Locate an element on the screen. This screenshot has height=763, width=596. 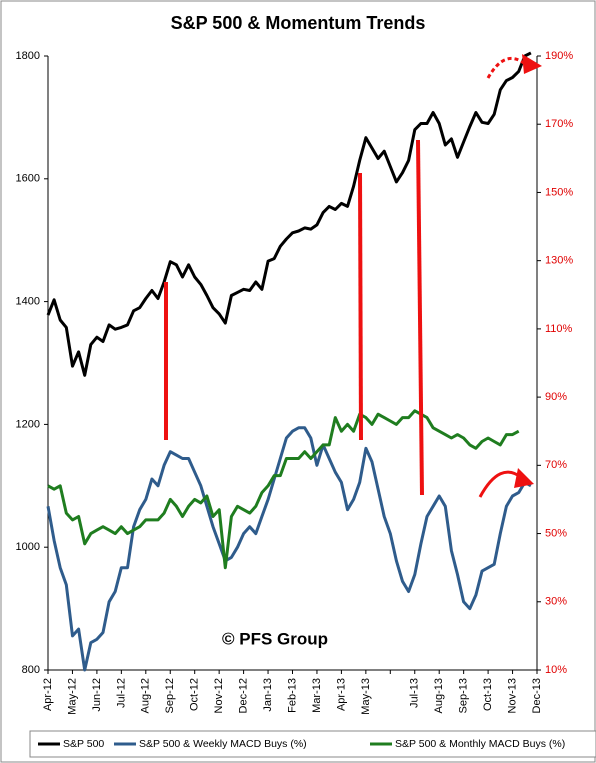
y2-tick-label: 130% is located at coordinates (559, 261).